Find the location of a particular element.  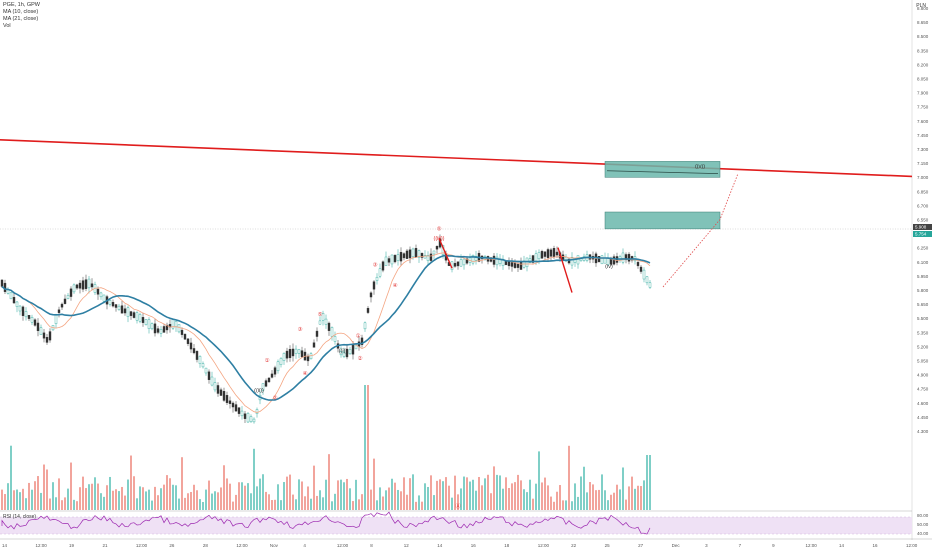

x-tick-label: 22 is located at coordinates (574, 545).